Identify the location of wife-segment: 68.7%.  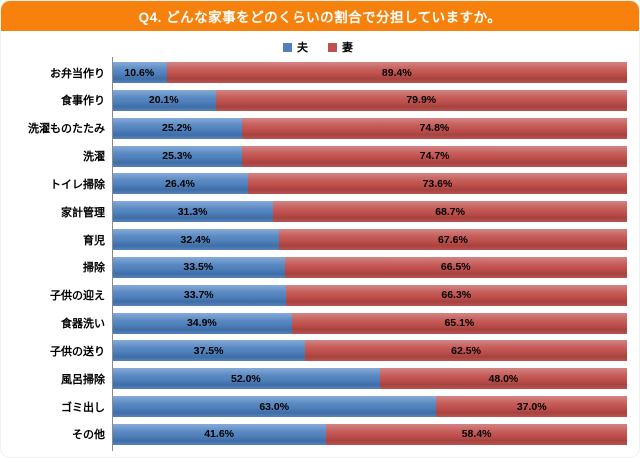
(450, 212).